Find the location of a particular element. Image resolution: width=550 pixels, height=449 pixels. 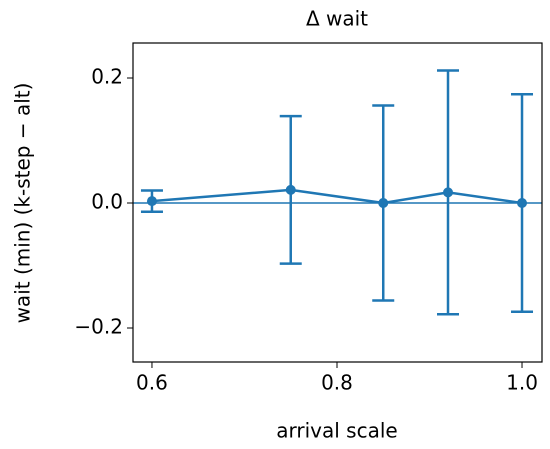

y-tick-label: 0.2 is located at coordinates (107, 77).